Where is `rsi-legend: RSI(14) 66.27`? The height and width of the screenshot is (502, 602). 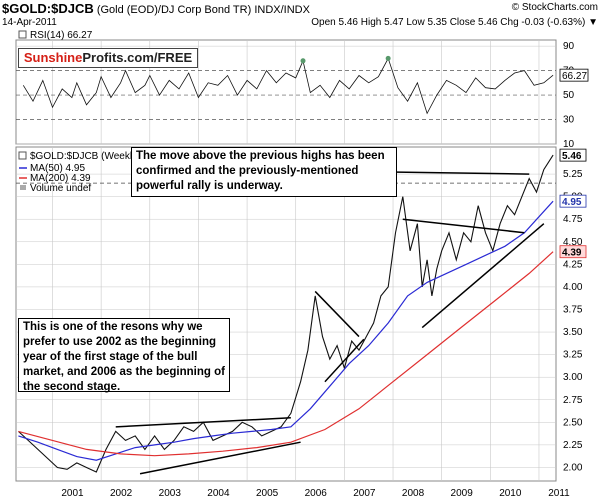 rsi-legend: RSI(14) 66.27 is located at coordinates (55, 35).